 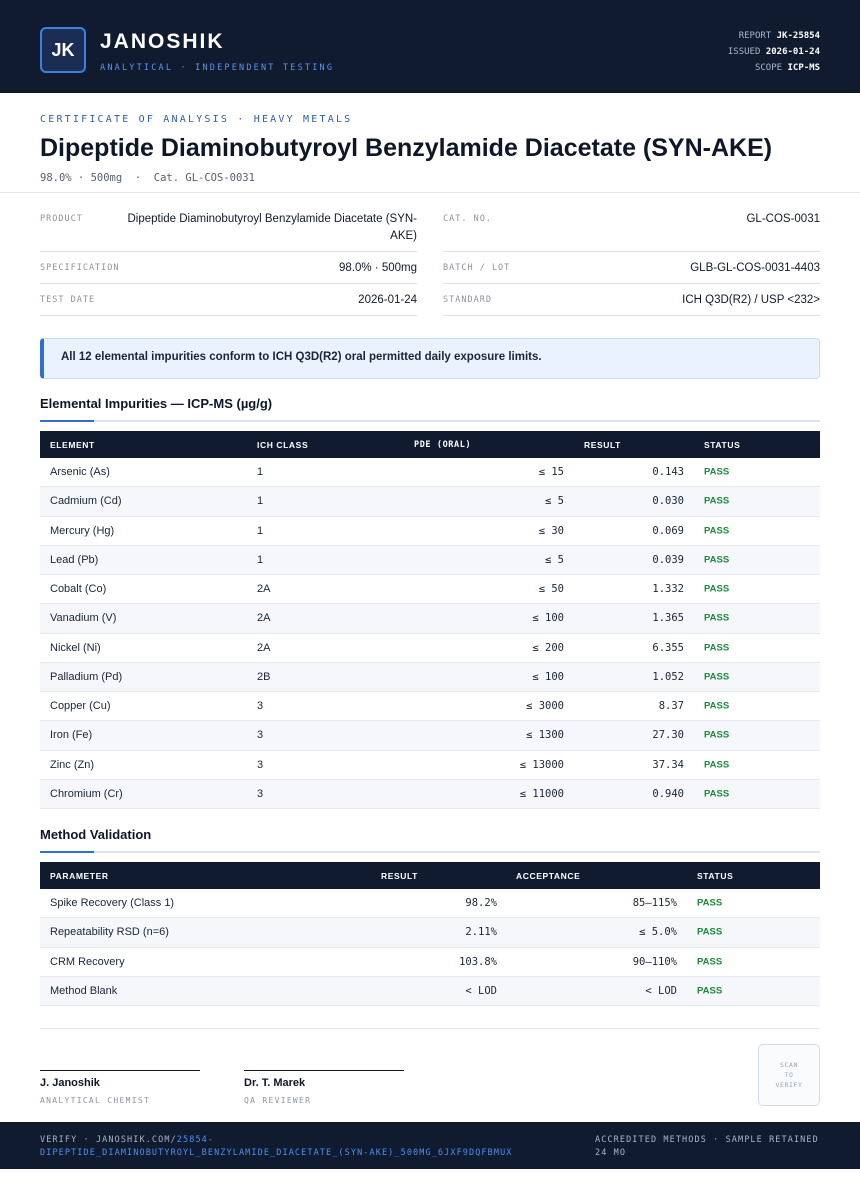 I want to click on issued-line: ISSUED 2026-01-24, so click(x=774, y=52).